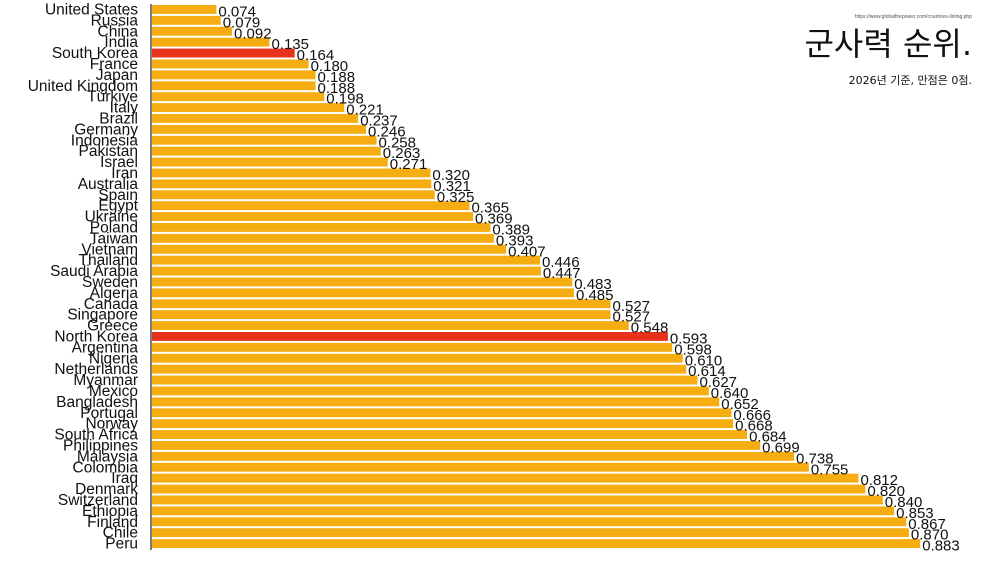  Describe the element at coordinates (452, 186) in the screenshot. I see `value-label-australia: 0.321` at that location.